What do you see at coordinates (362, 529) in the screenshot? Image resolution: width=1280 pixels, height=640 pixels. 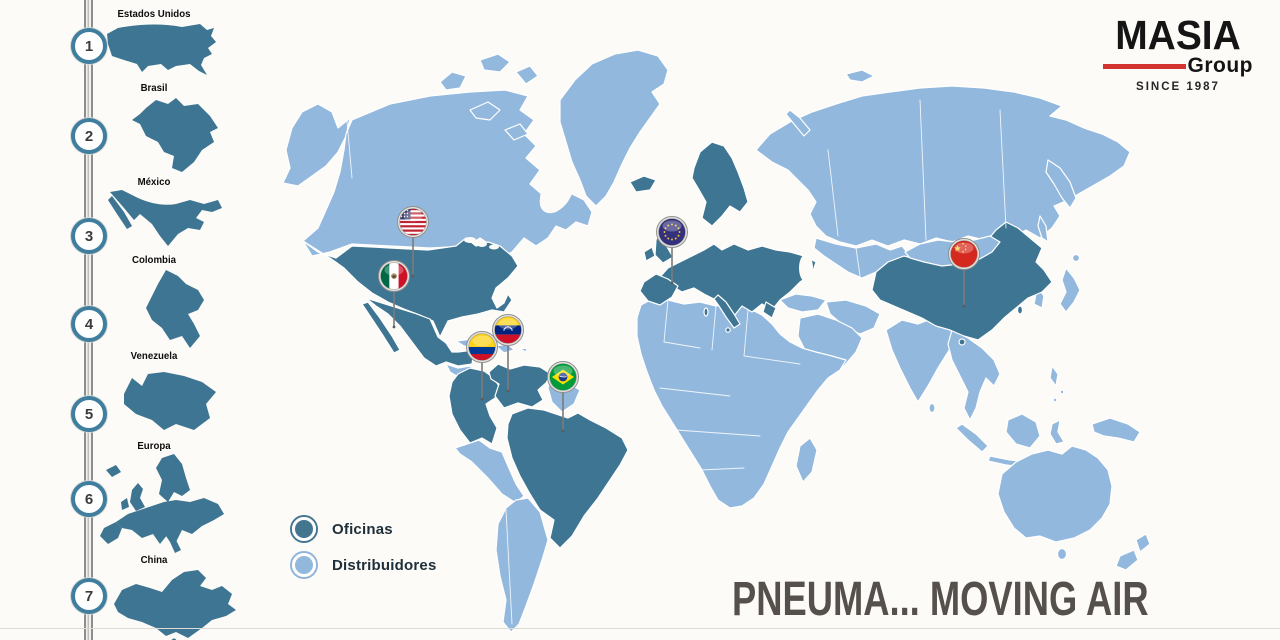 I see `legend-label: Oficinas` at bounding box center [362, 529].